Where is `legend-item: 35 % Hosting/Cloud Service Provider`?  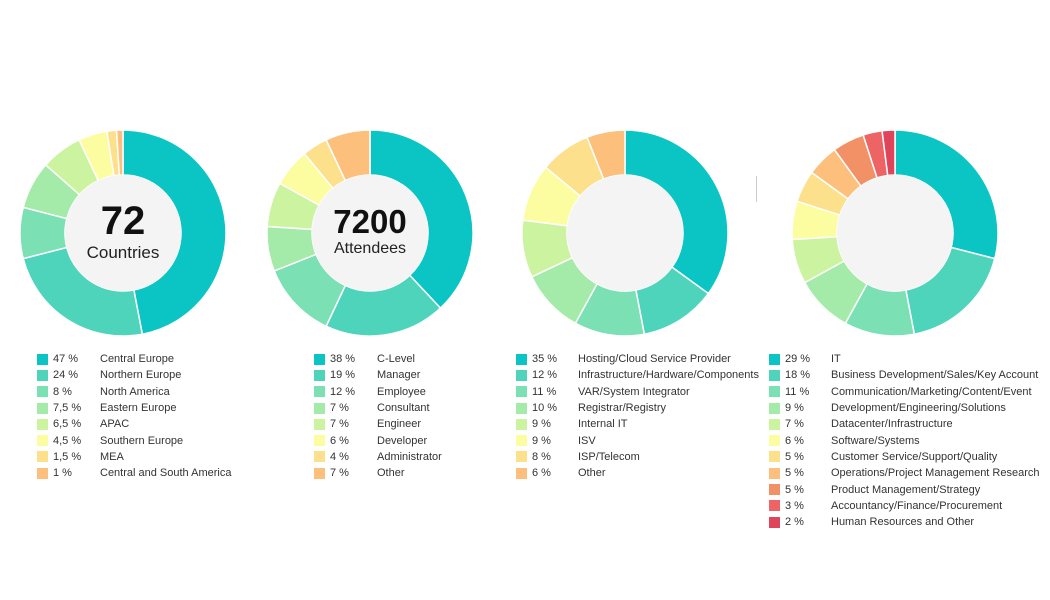 legend-item: 35 % Hosting/Cloud Service Provider is located at coordinates (637, 359).